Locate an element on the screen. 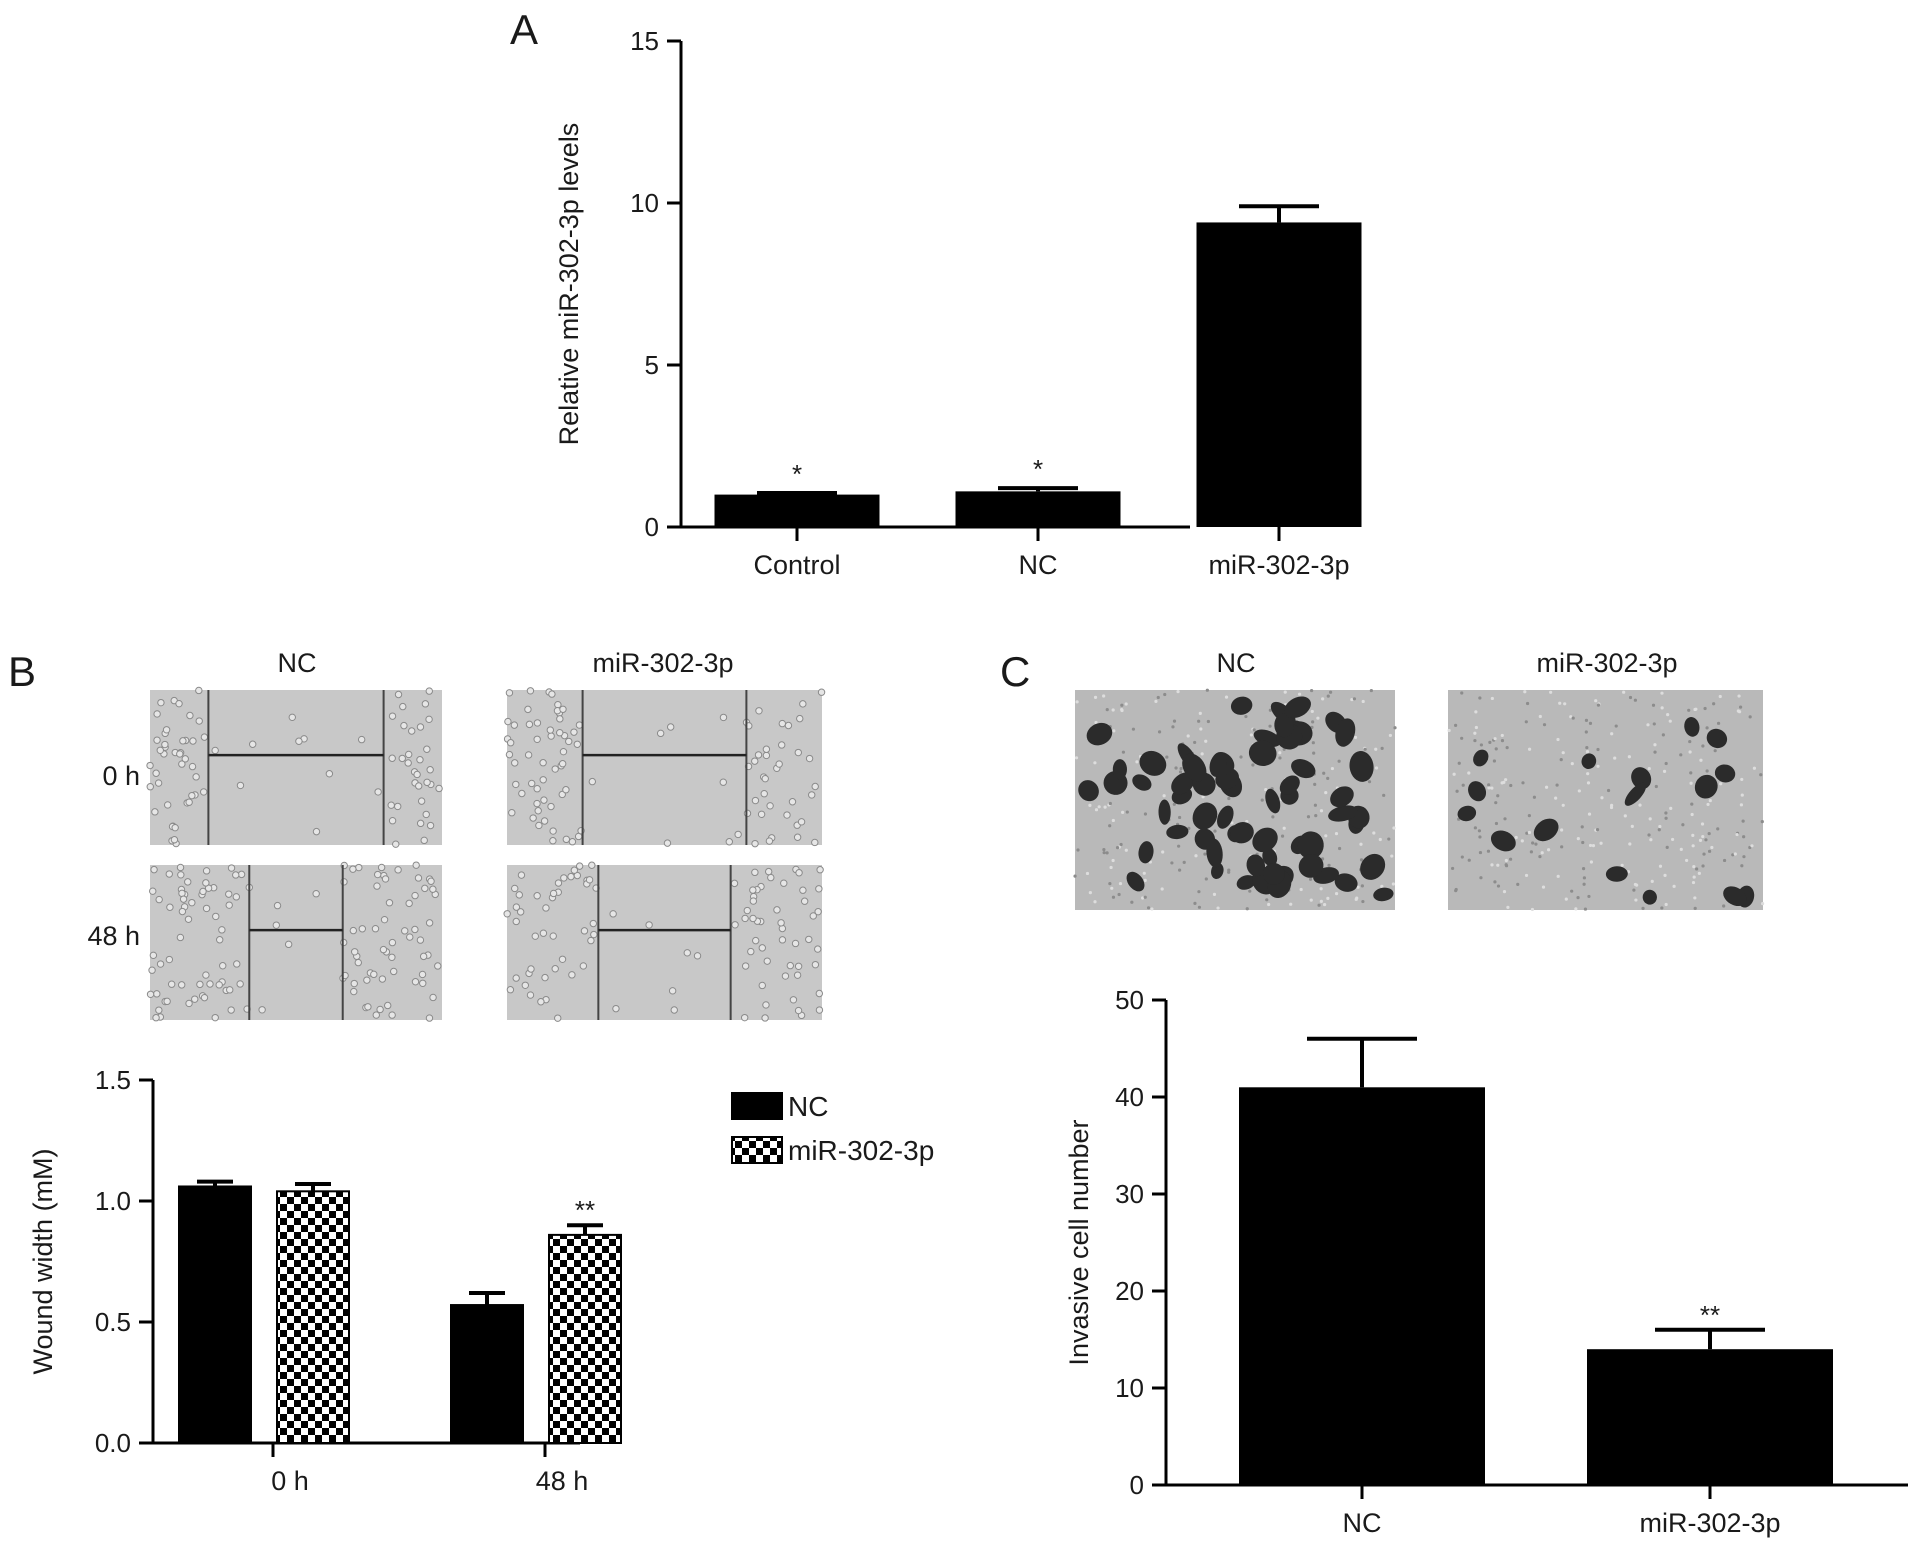  wound-healing-images: NC miR-302-3p 0 h 48 h is located at coordinates (456, 835).